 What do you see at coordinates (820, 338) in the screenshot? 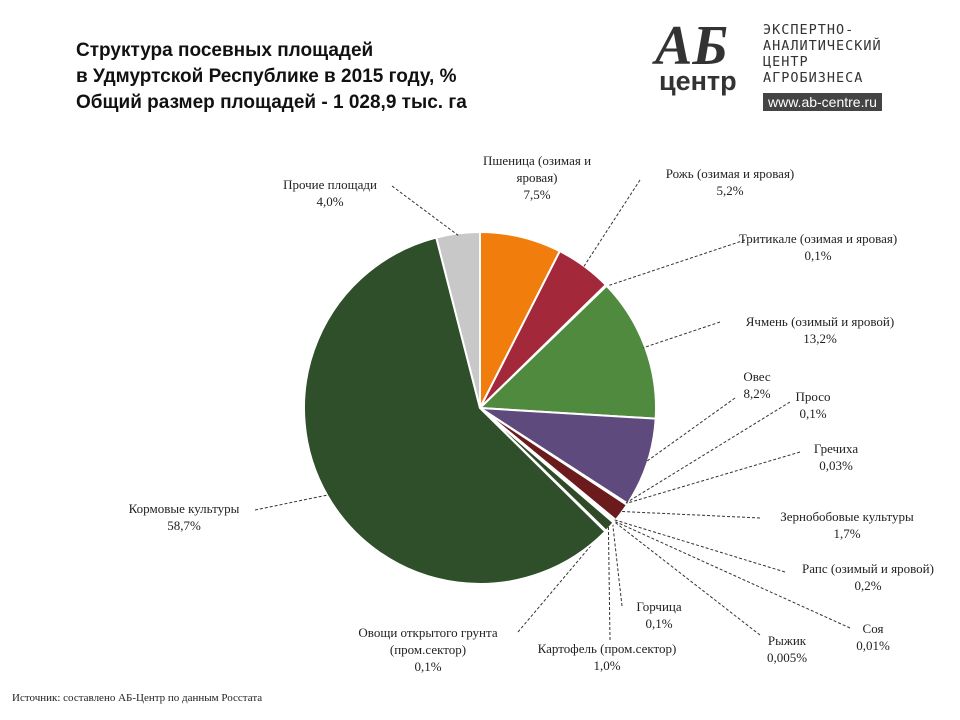
I see `value-label: 13,2%` at bounding box center [820, 338].